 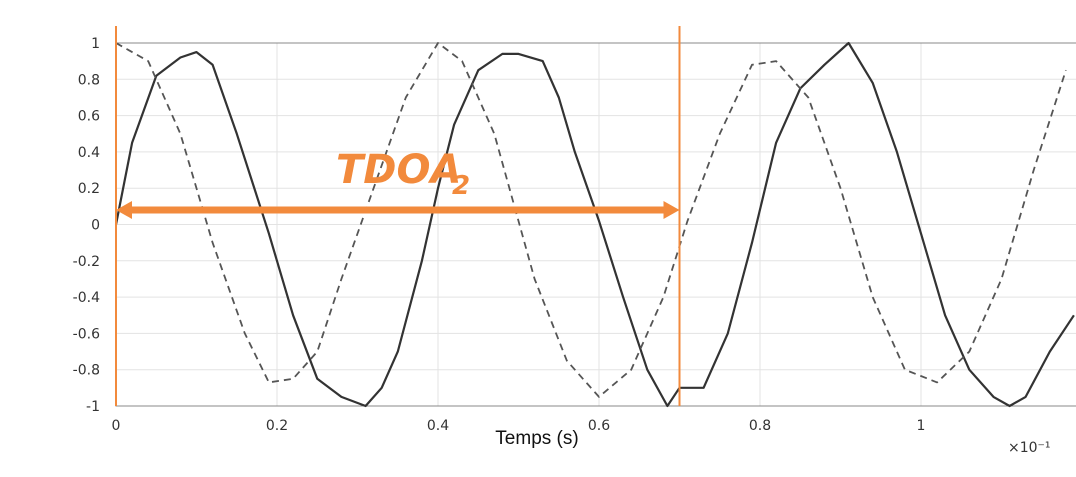 What do you see at coordinates (86, 334) in the screenshot?
I see `y-tick-label: -0.6` at bounding box center [86, 334].